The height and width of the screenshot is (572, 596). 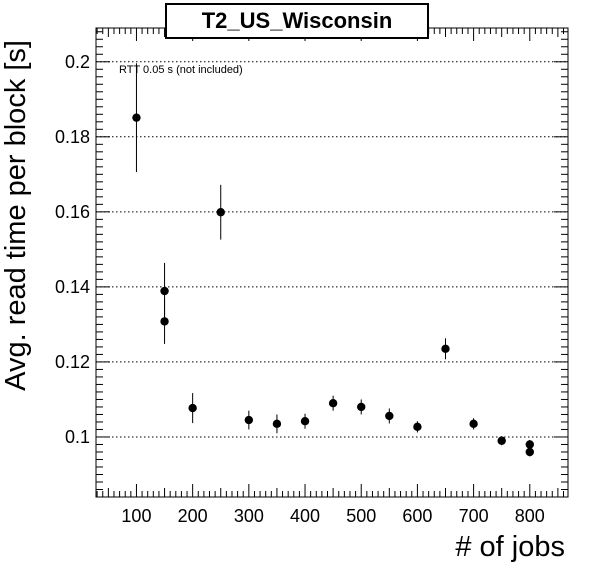 What do you see at coordinates (72, 212) in the screenshot?
I see `y-tick-label: 0.16` at bounding box center [72, 212].